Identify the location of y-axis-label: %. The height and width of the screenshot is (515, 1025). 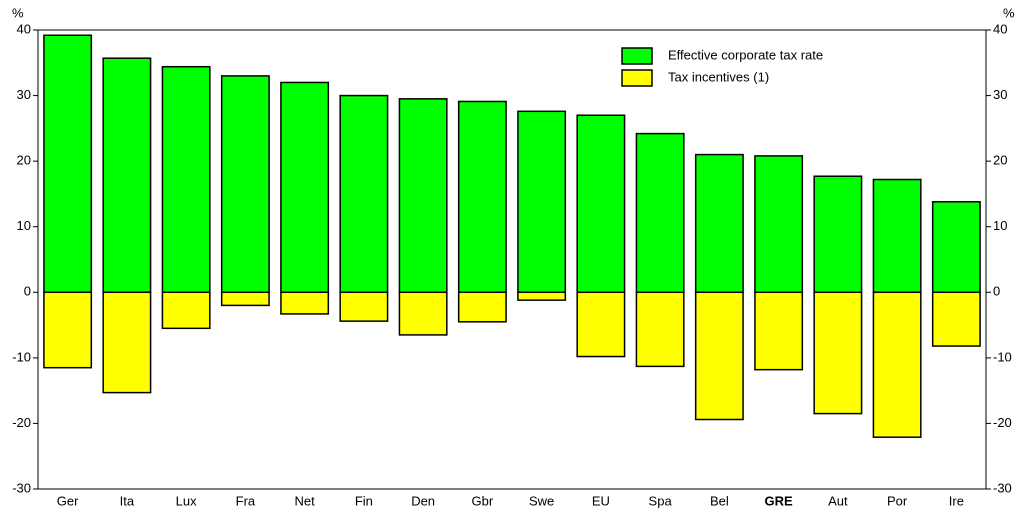
(18, 12).